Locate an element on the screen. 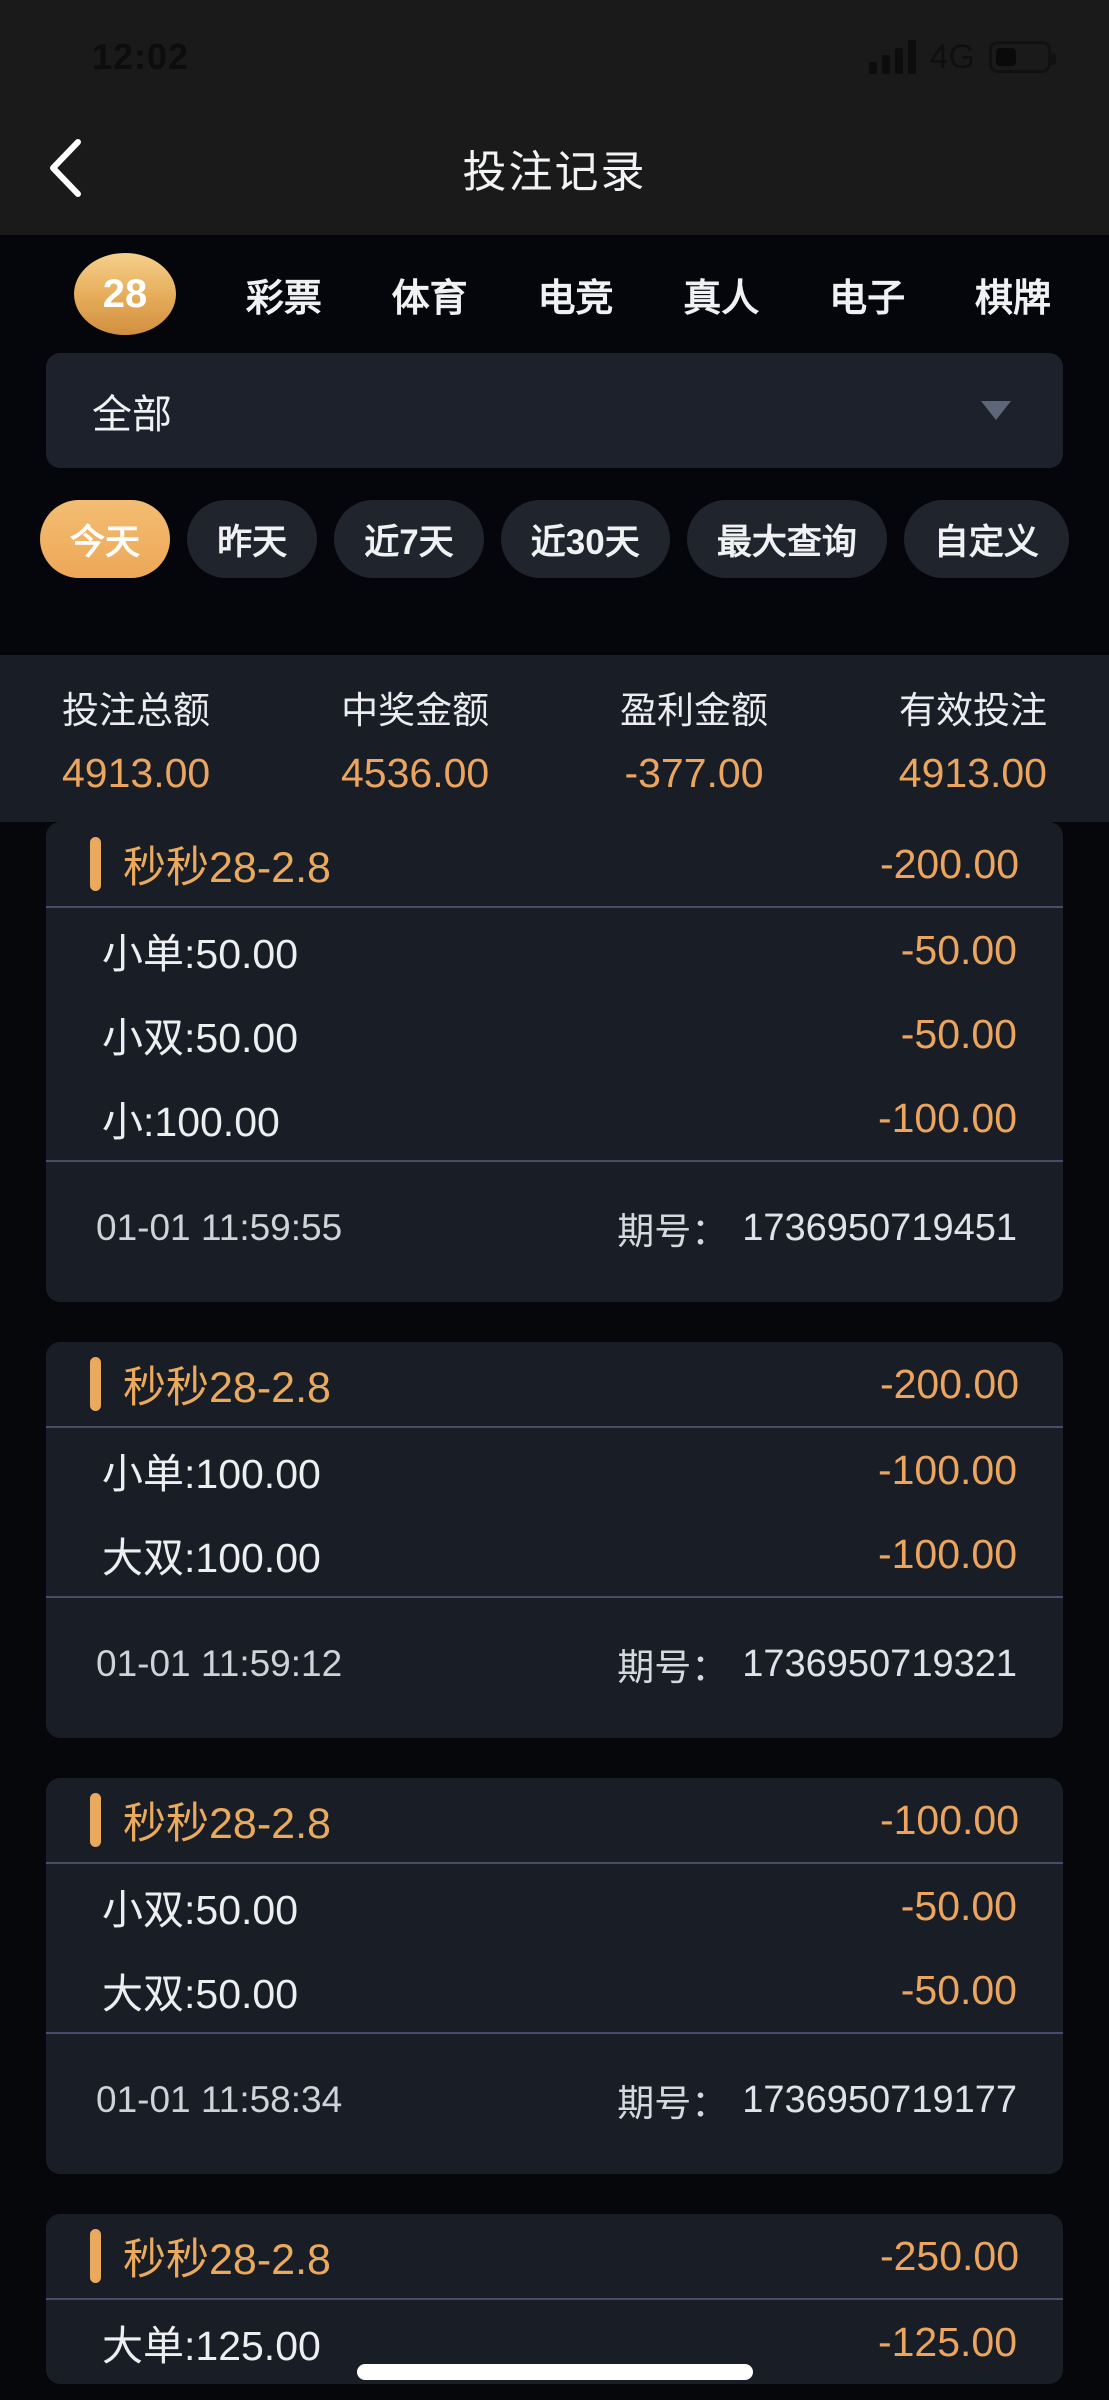 Image resolution: width=1109 pixels, height=2400 pixels. summary-value: 4536.00 is located at coordinates (415, 773).